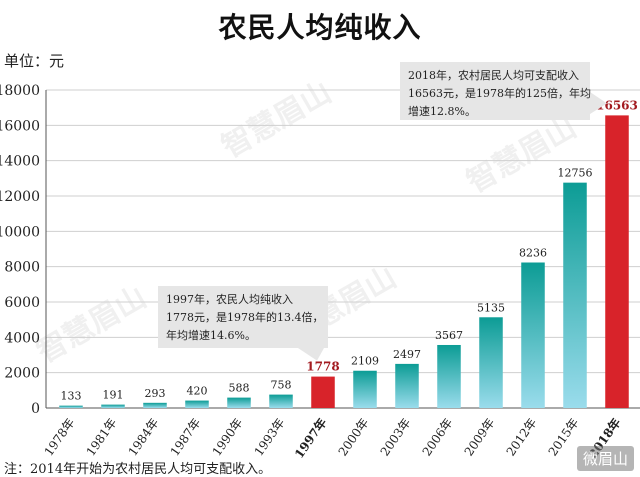 Image resolution: width=640 pixels, height=477 pixels. I want to click on callout-text: 增速12.8%。, so click(442, 111).